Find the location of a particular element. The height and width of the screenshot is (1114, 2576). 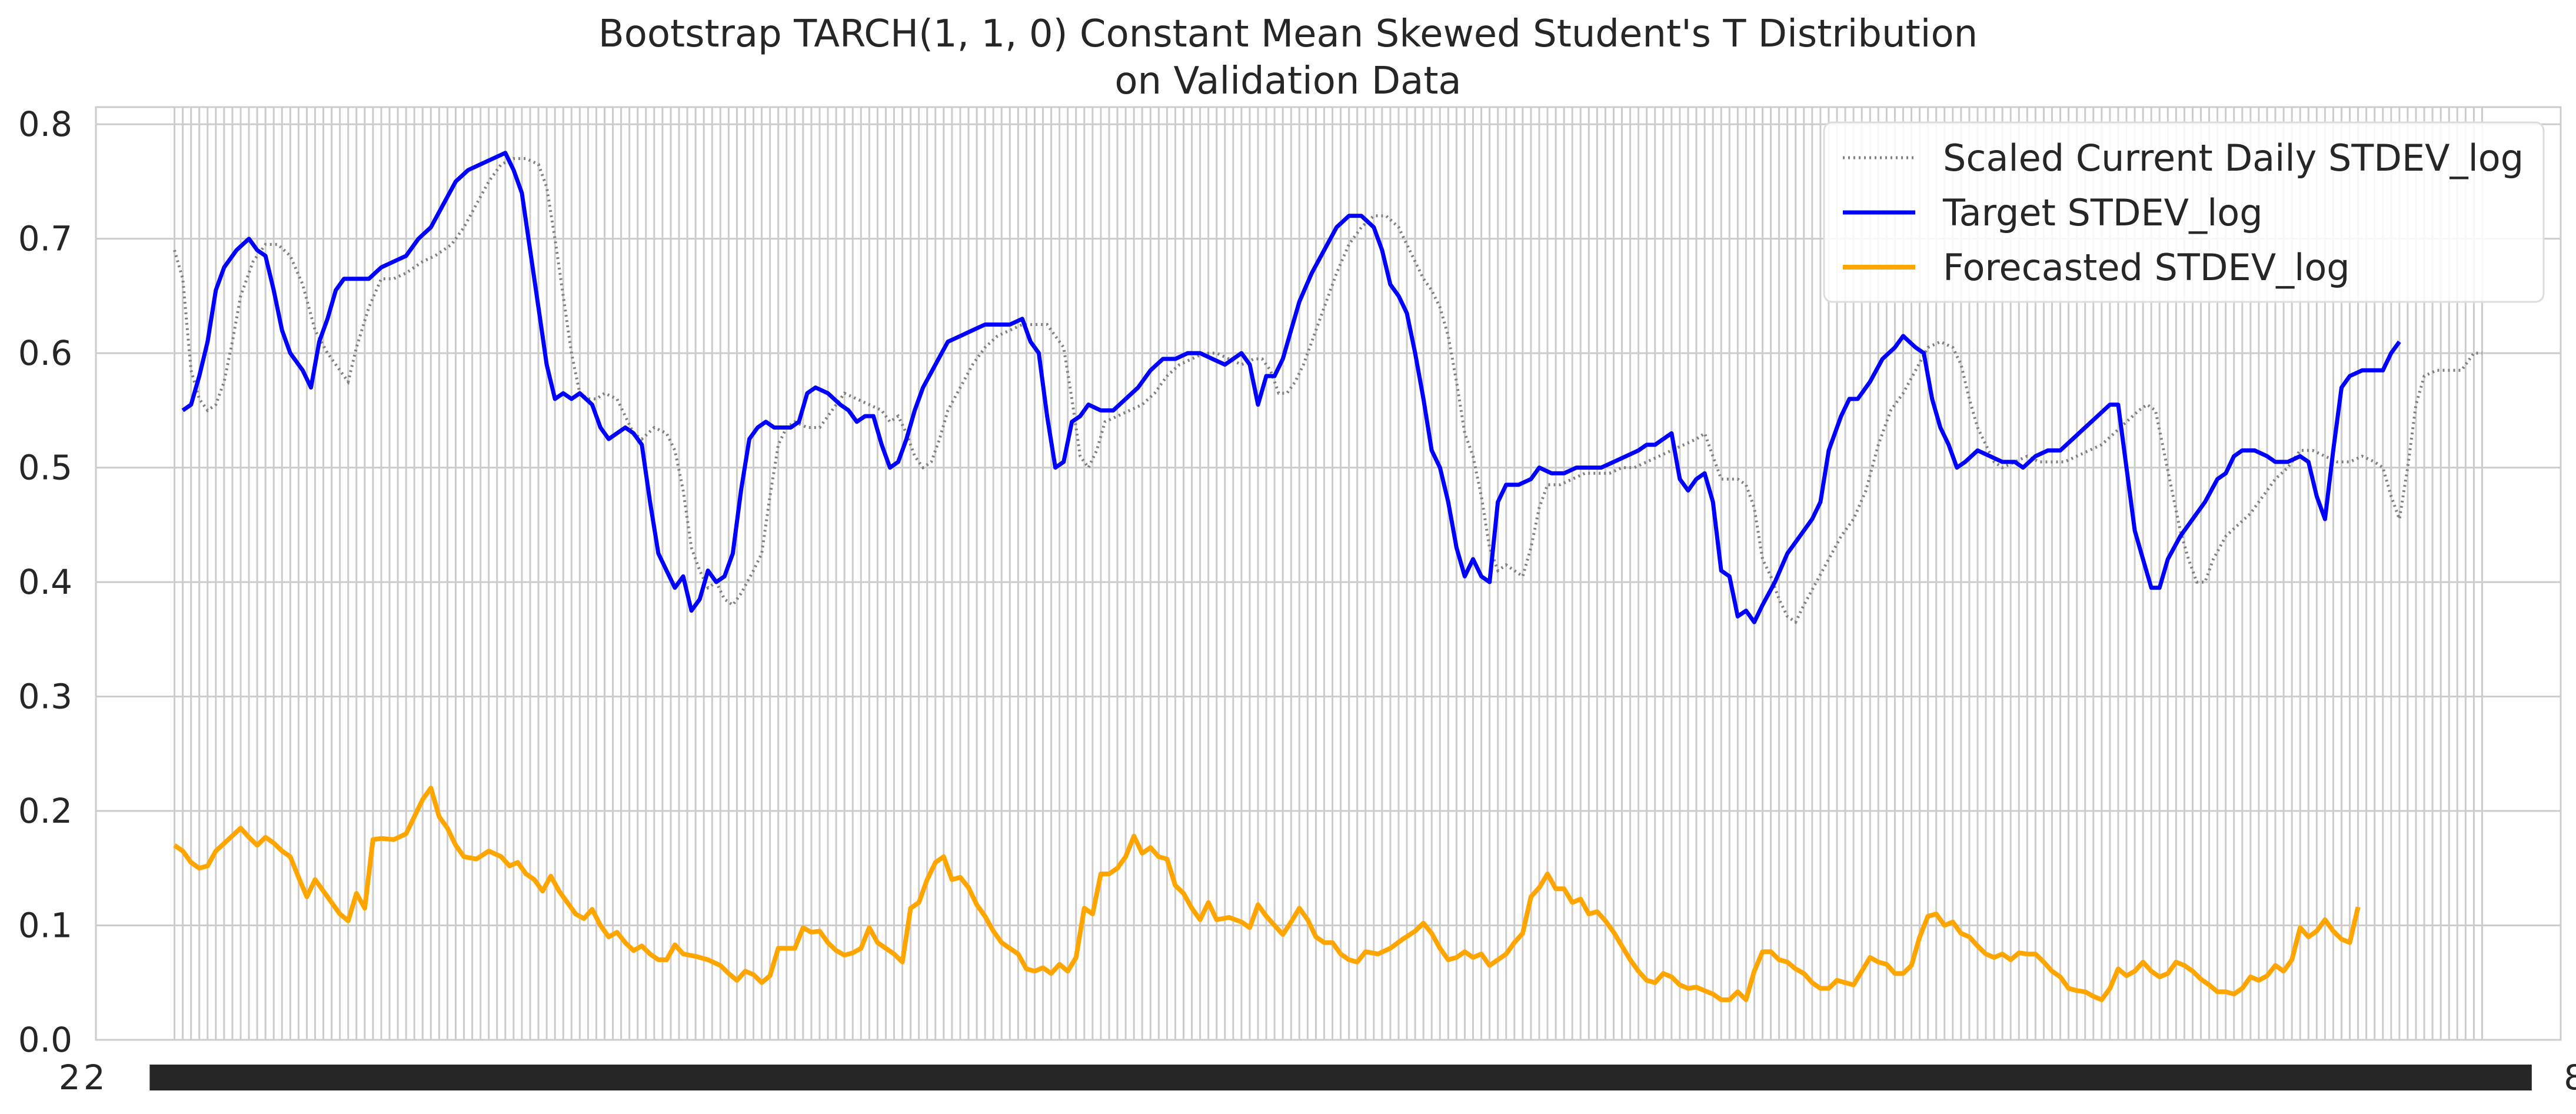

y-tick-label: 0.2 is located at coordinates (45, 811).